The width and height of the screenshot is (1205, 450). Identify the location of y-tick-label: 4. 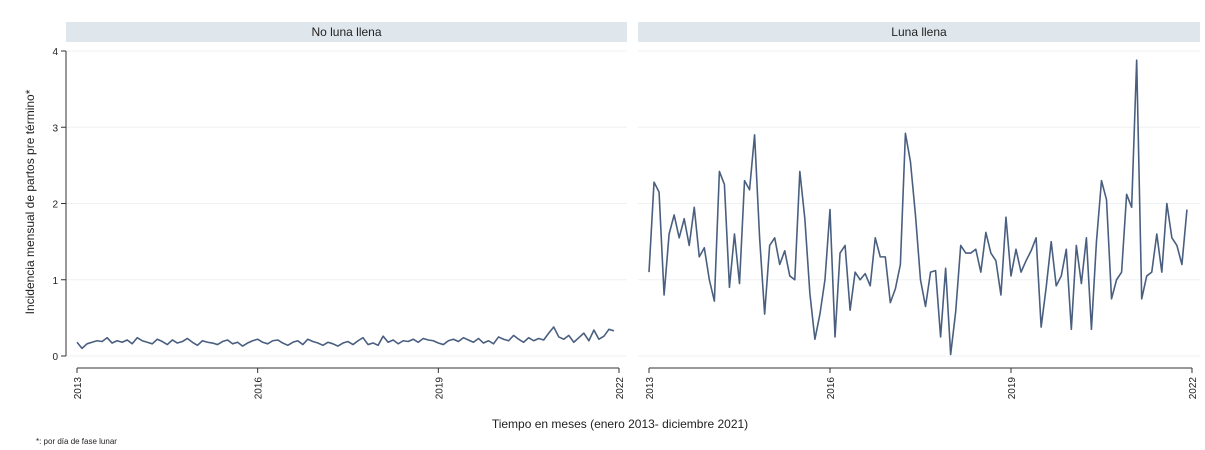
(55, 52).